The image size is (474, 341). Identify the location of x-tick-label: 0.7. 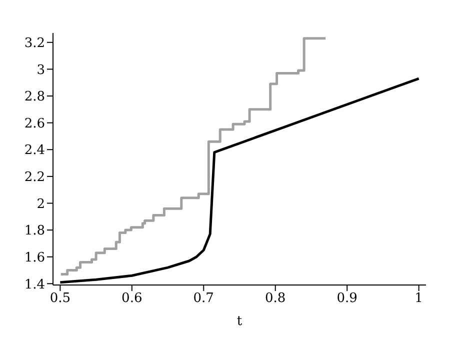
(203, 298).